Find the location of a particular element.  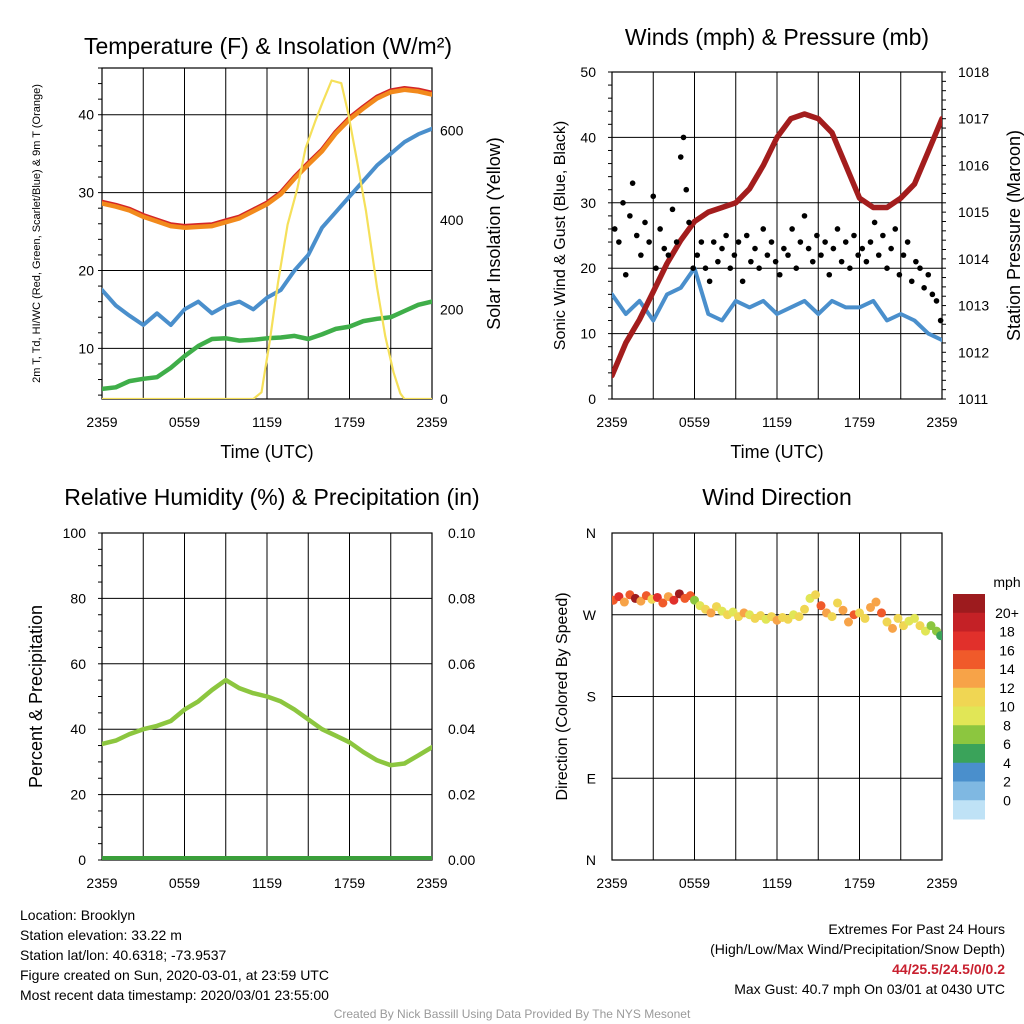

y2-tick-label: 0.08 is located at coordinates (461, 598).